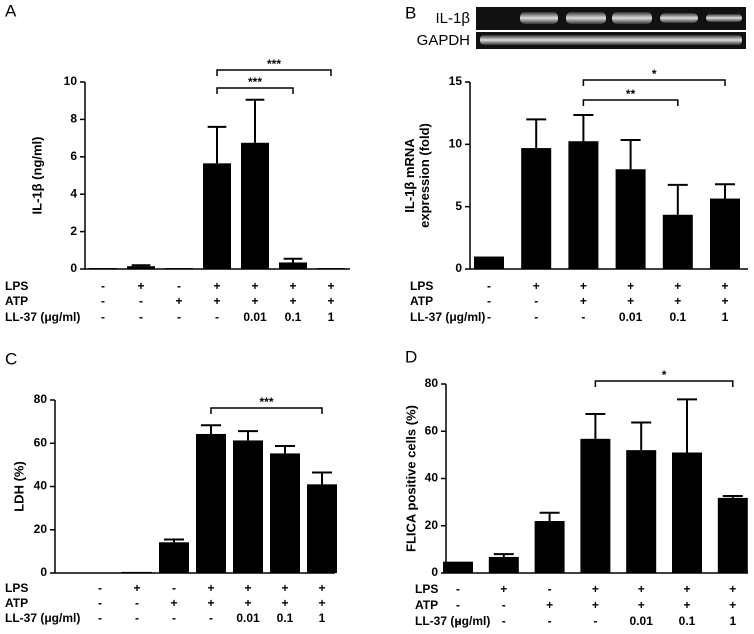 This screenshot has width=754, height=634. I want to click on gel-label: GAPDH, so click(443, 40).